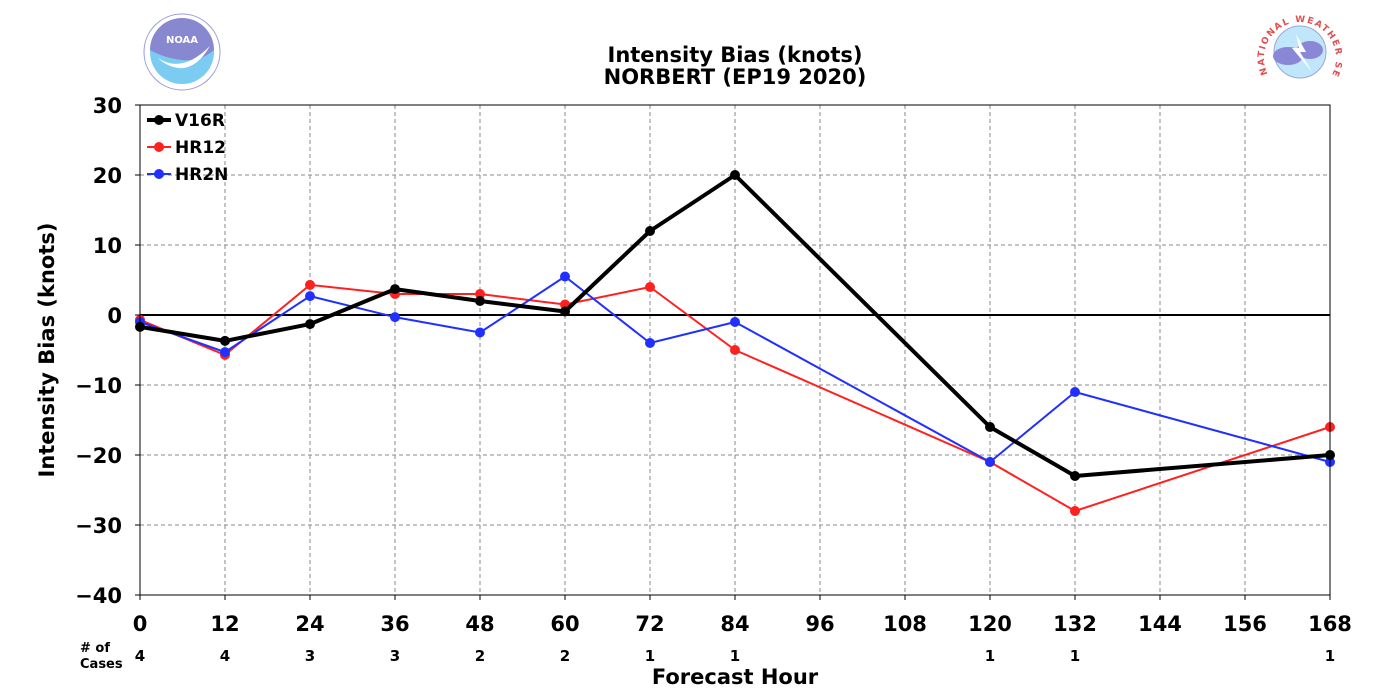 This screenshot has width=1400, height=700. What do you see at coordinates (819, 624) in the screenshot?
I see `x-tick-label: 96` at bounding box center [819, 624].